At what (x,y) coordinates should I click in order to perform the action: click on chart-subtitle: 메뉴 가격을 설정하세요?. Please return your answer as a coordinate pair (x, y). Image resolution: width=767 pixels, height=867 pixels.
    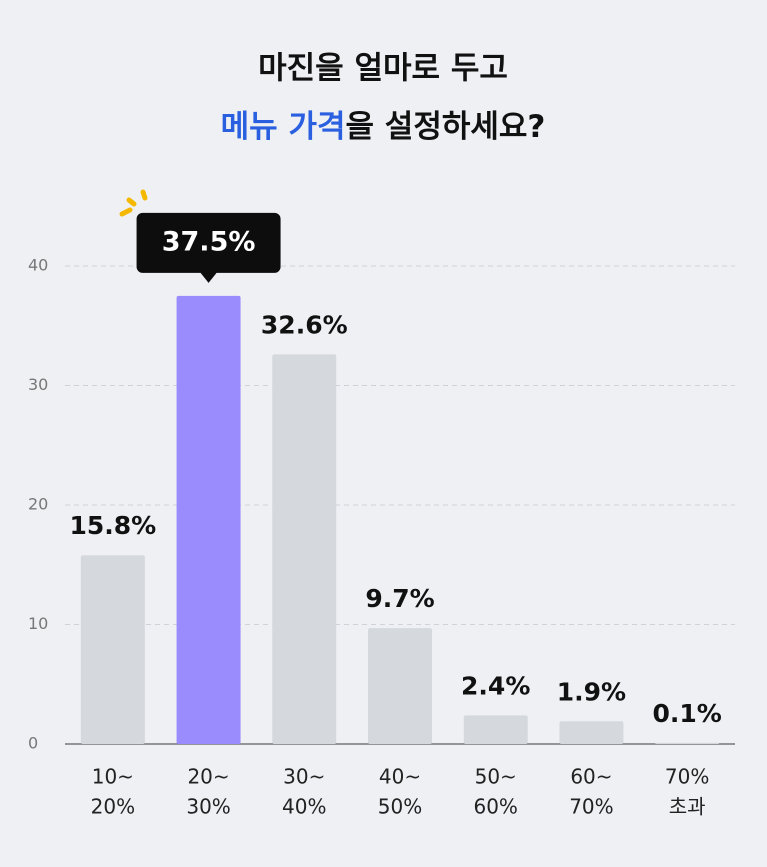
    Looking at the image, I should click on (383, 127).